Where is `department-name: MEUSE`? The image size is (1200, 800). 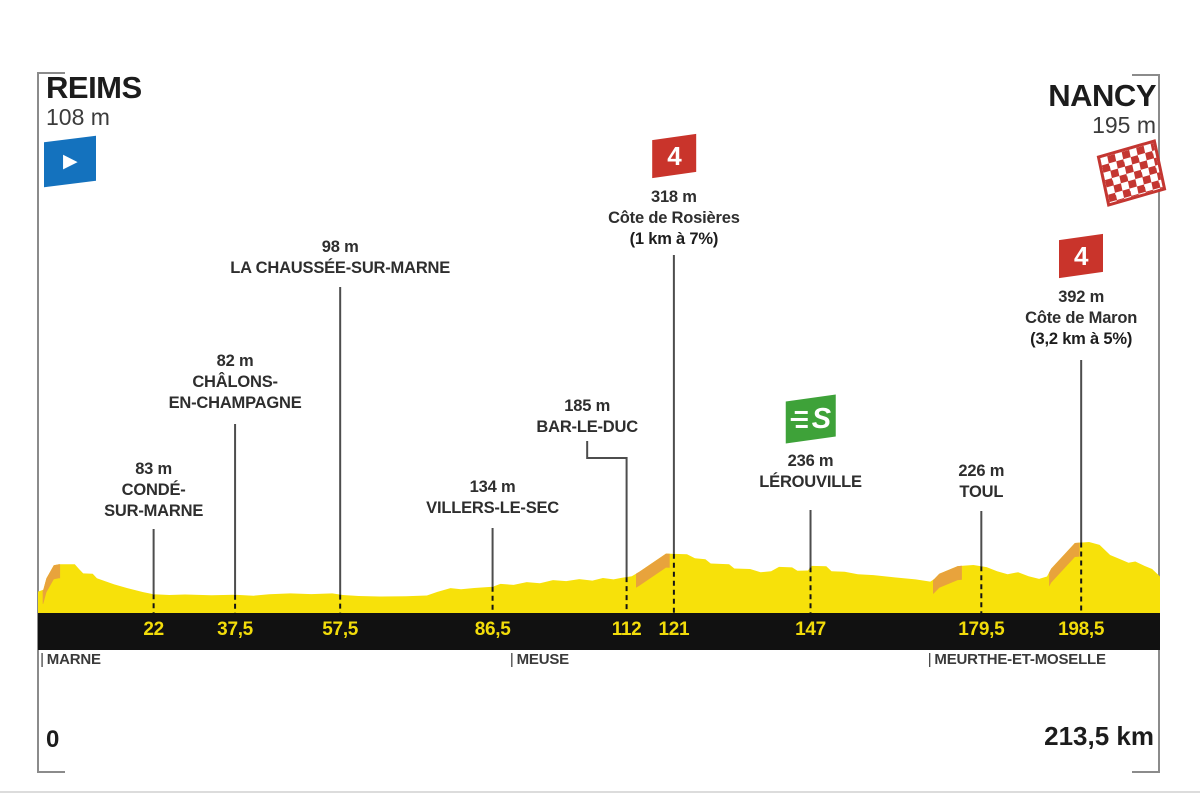 department-name: MEUSE is located at coordinates (543, 659).